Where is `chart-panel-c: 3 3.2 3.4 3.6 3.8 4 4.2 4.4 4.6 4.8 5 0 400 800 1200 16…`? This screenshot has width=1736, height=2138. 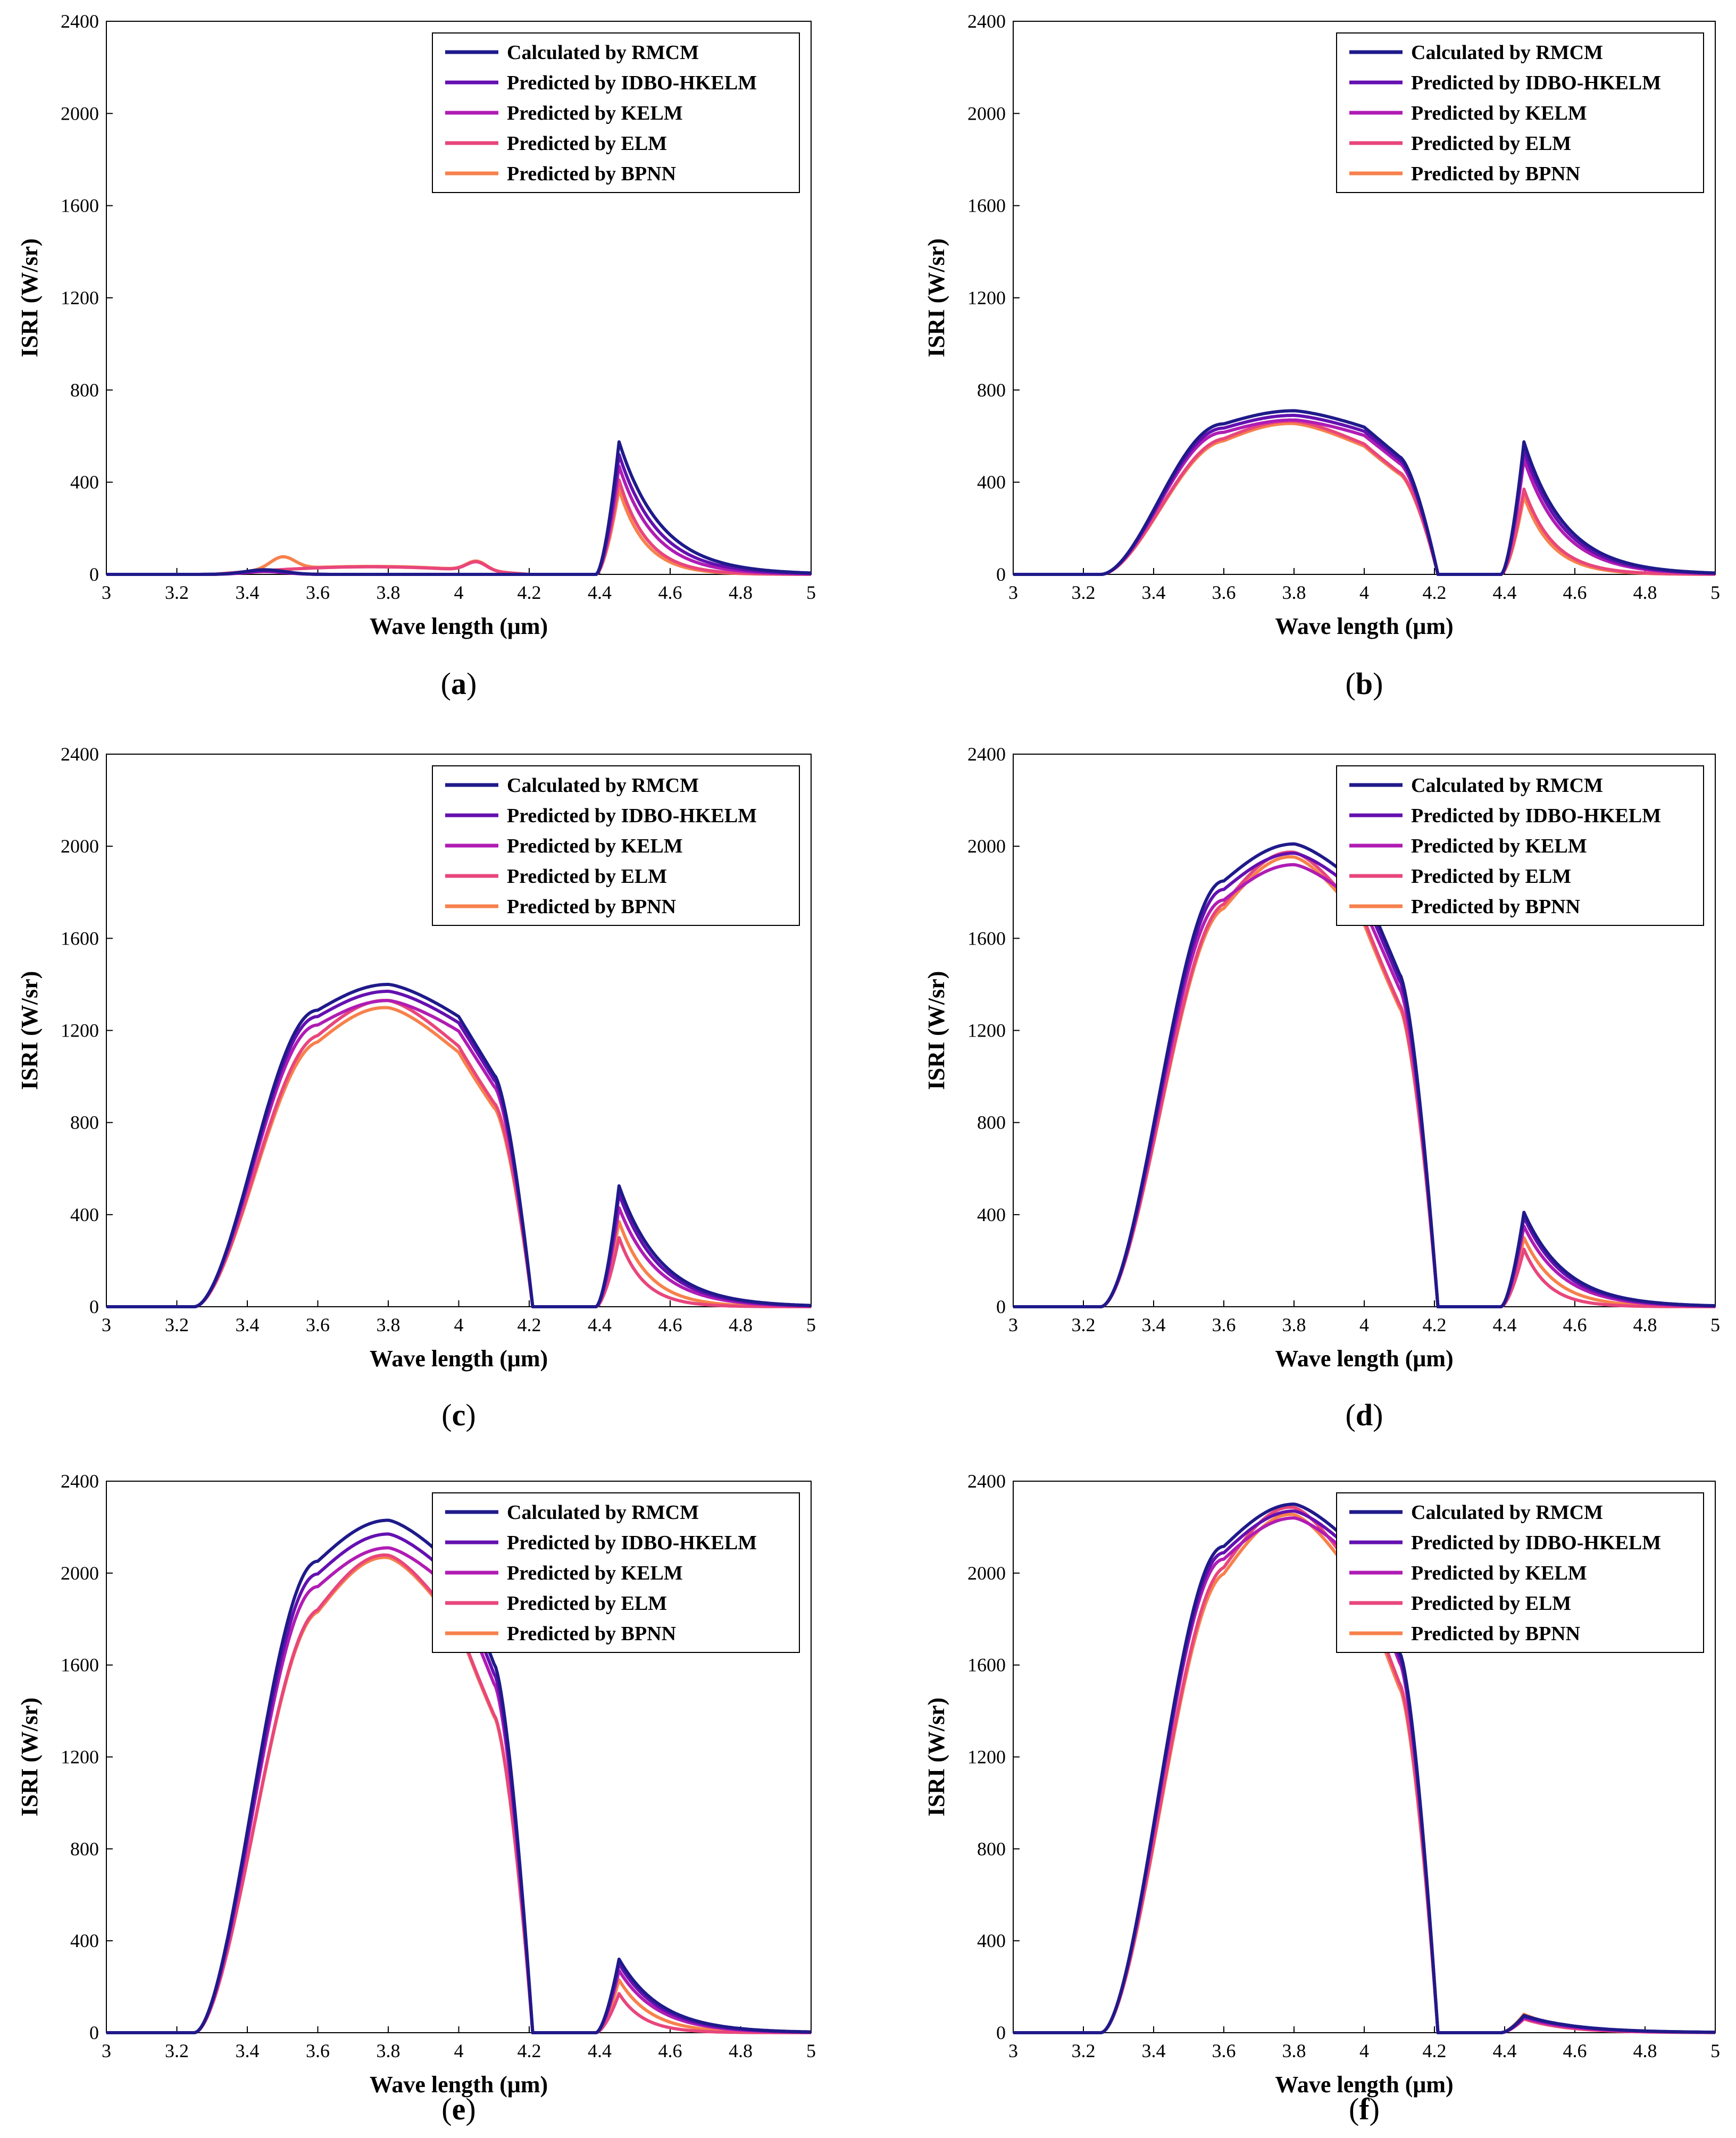
chart-panel-c: 3 3.2 3.4 3.6 3.8 4 4.2 4.4 4.6 4.8 5 0 400 800 1200 16… is located at coordinates (416, 1088).